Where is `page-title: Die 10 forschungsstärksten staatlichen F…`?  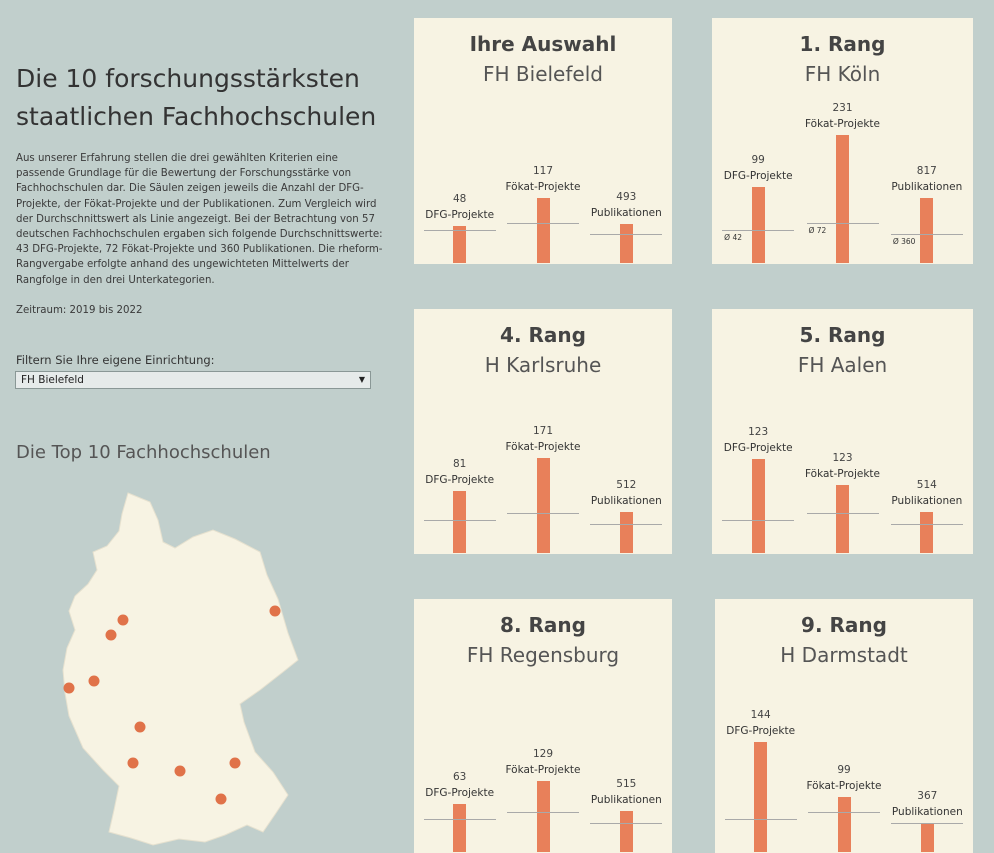
page-title: Die 10 forschungsstärksten staatlichen F… is located at coordinates (196, 97).